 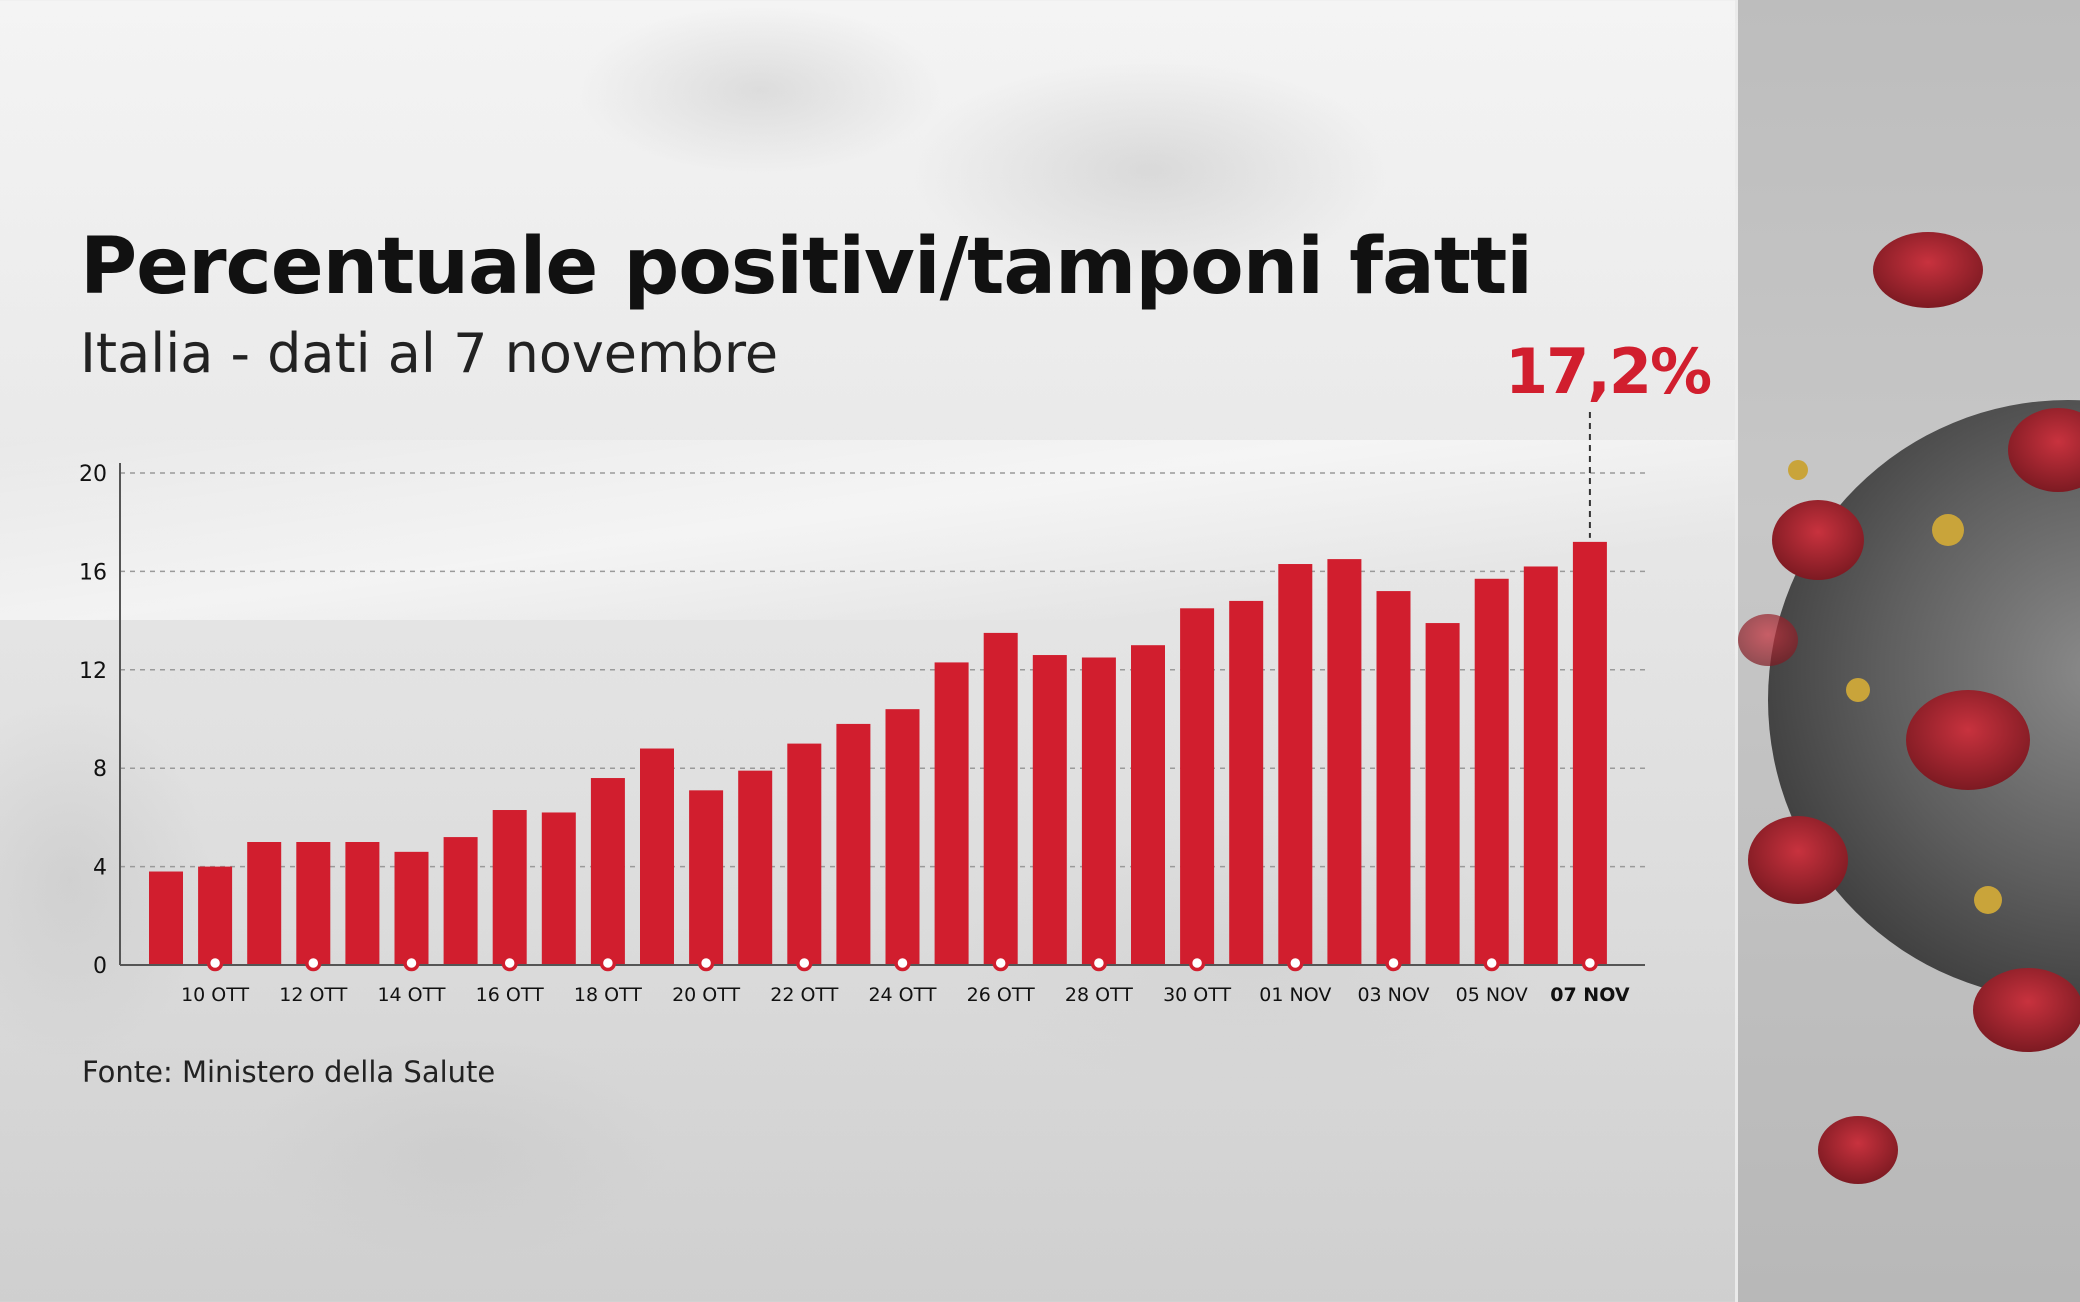 What do you see at coordinates (1608, 371) in the screenshot?
I see `highlight-value-label: 17,2%` at bounding box center [1608, 371].